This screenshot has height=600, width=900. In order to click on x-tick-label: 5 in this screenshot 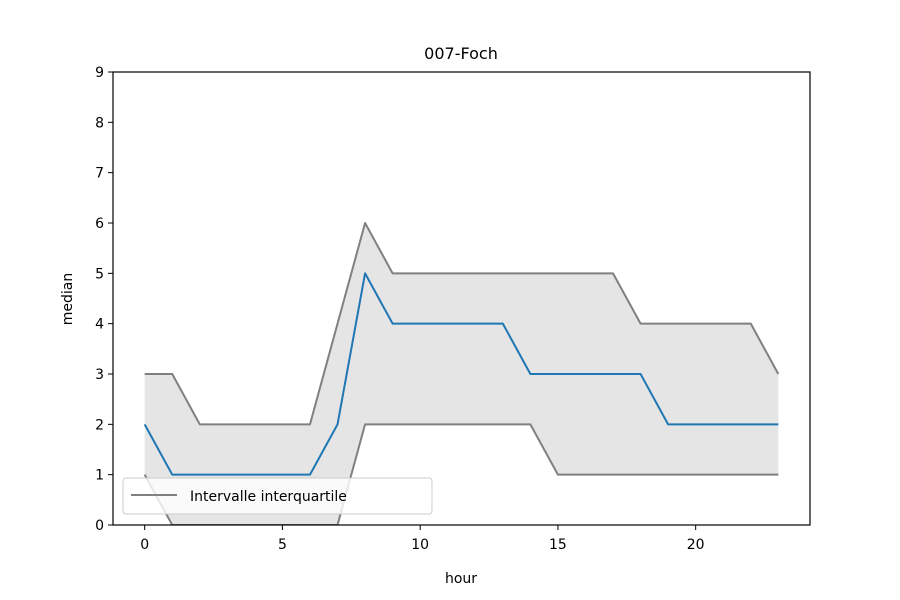, I will do `click(282, 545)`.